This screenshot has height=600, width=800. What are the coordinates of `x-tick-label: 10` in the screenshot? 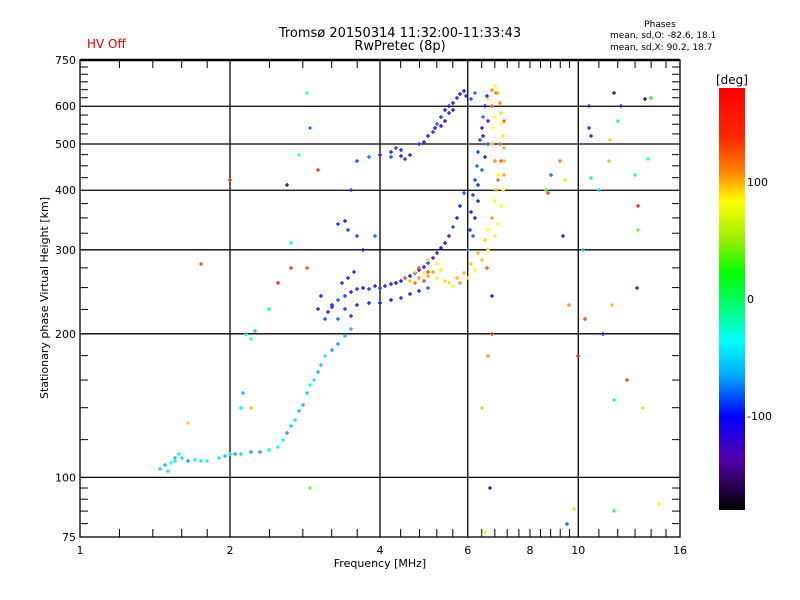 It's located at (578, 550).